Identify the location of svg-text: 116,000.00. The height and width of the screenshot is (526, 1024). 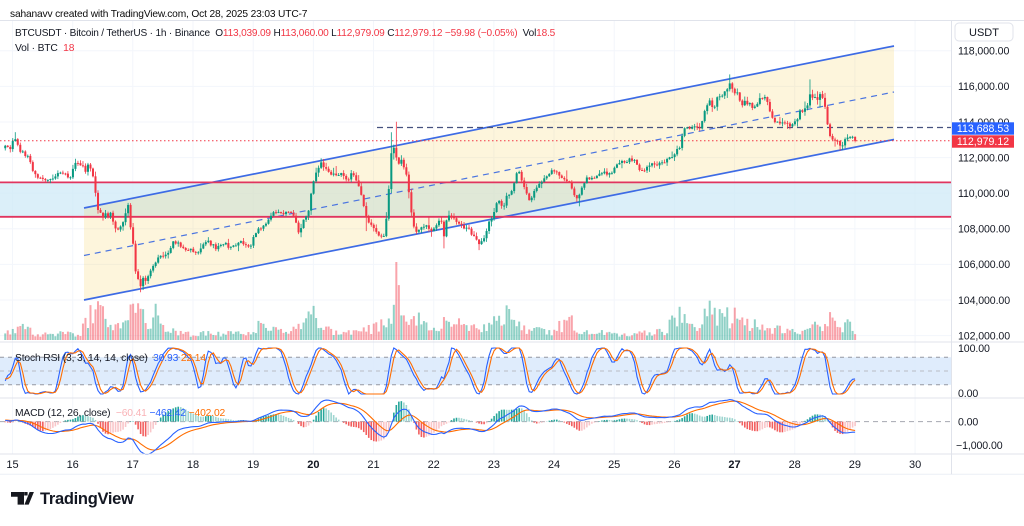
(983, 87).